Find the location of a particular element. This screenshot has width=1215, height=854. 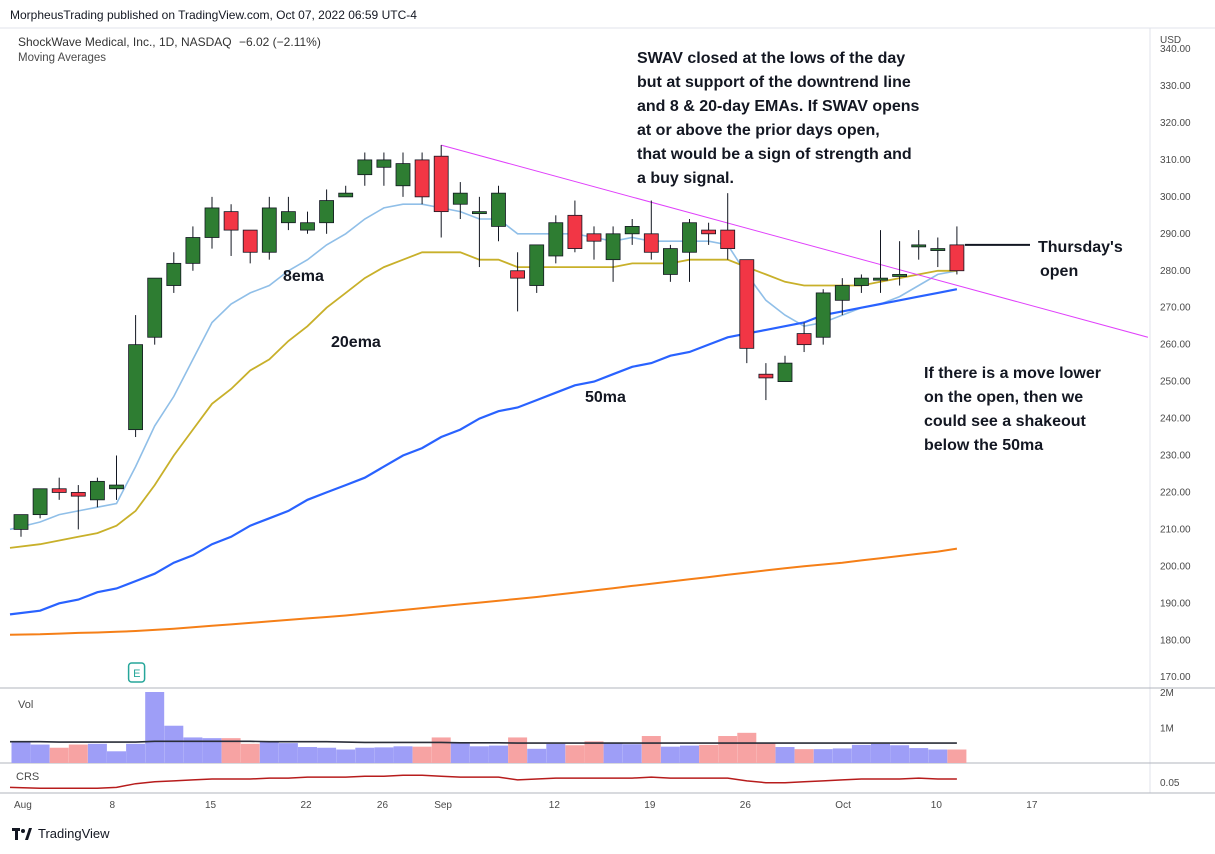

price-tick-label: 220.00 is located at coordinates (1175, 492).